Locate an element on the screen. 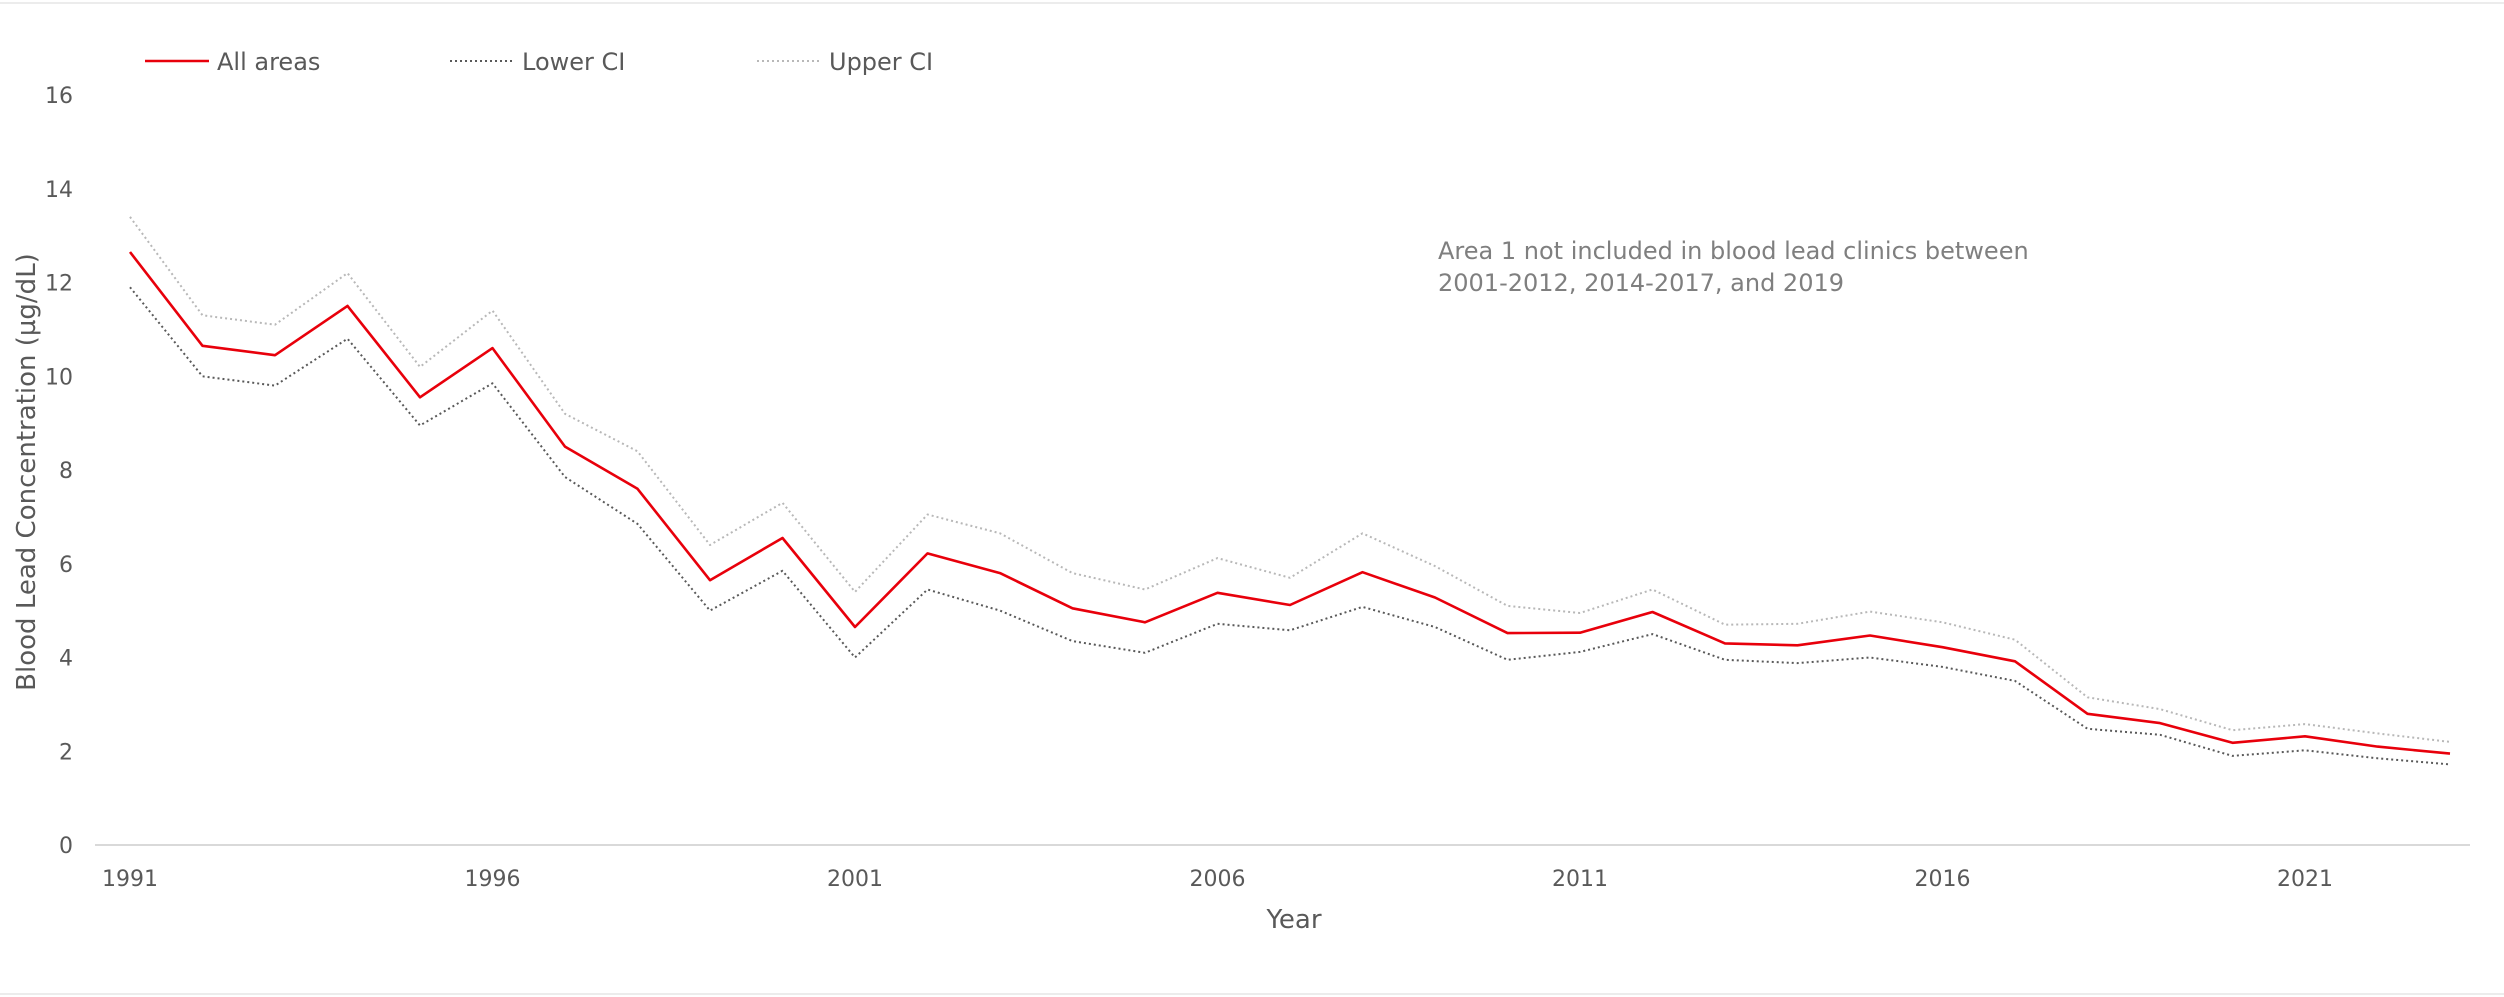 This screenshot has height=997, width=2504. x-axis-ticks: 1991 1996 2001 2006 2011 2016 2021 is located at coordinates (1217, 879).